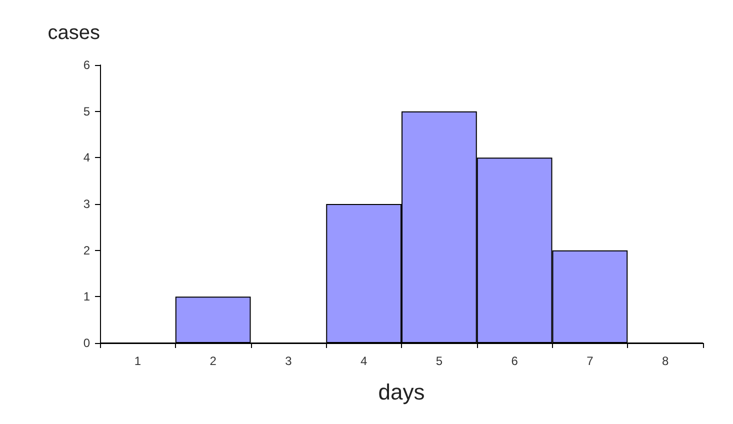 The image size is (733, 424). I want to click on y-tick-label: 1, so click(86, 297).